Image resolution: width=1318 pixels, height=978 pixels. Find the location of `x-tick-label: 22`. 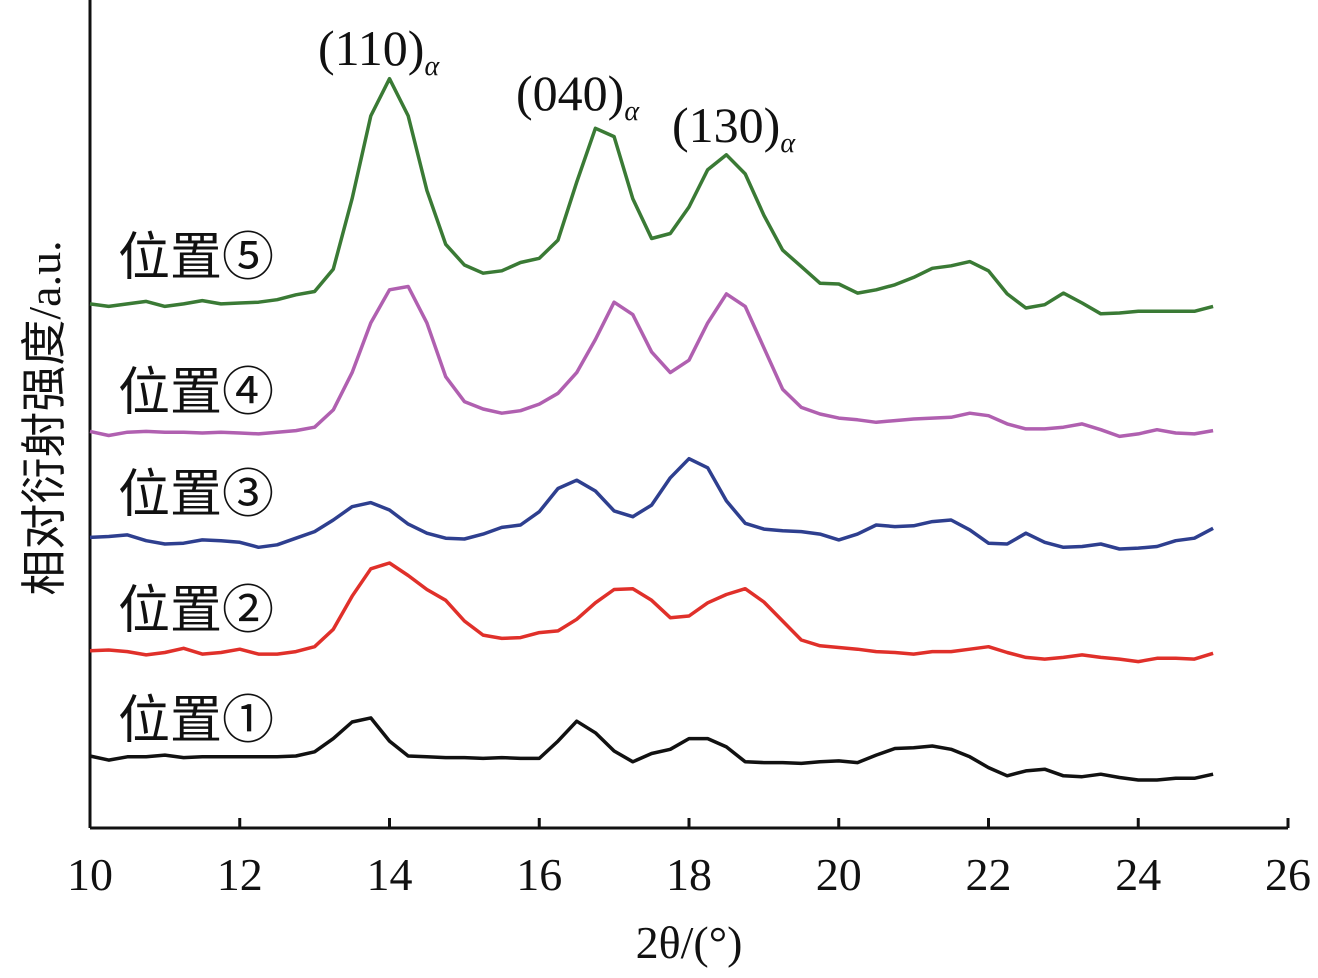

x-tick-label: 22 is located at coordinates (989, 874).